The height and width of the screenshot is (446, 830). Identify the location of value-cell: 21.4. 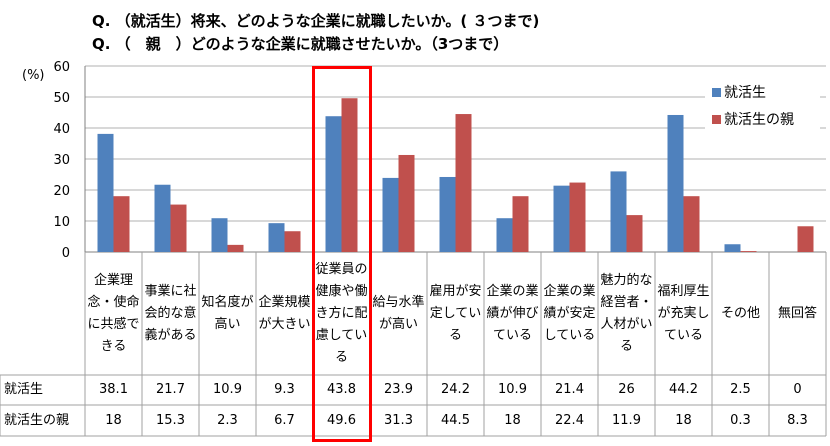
(569, 389).